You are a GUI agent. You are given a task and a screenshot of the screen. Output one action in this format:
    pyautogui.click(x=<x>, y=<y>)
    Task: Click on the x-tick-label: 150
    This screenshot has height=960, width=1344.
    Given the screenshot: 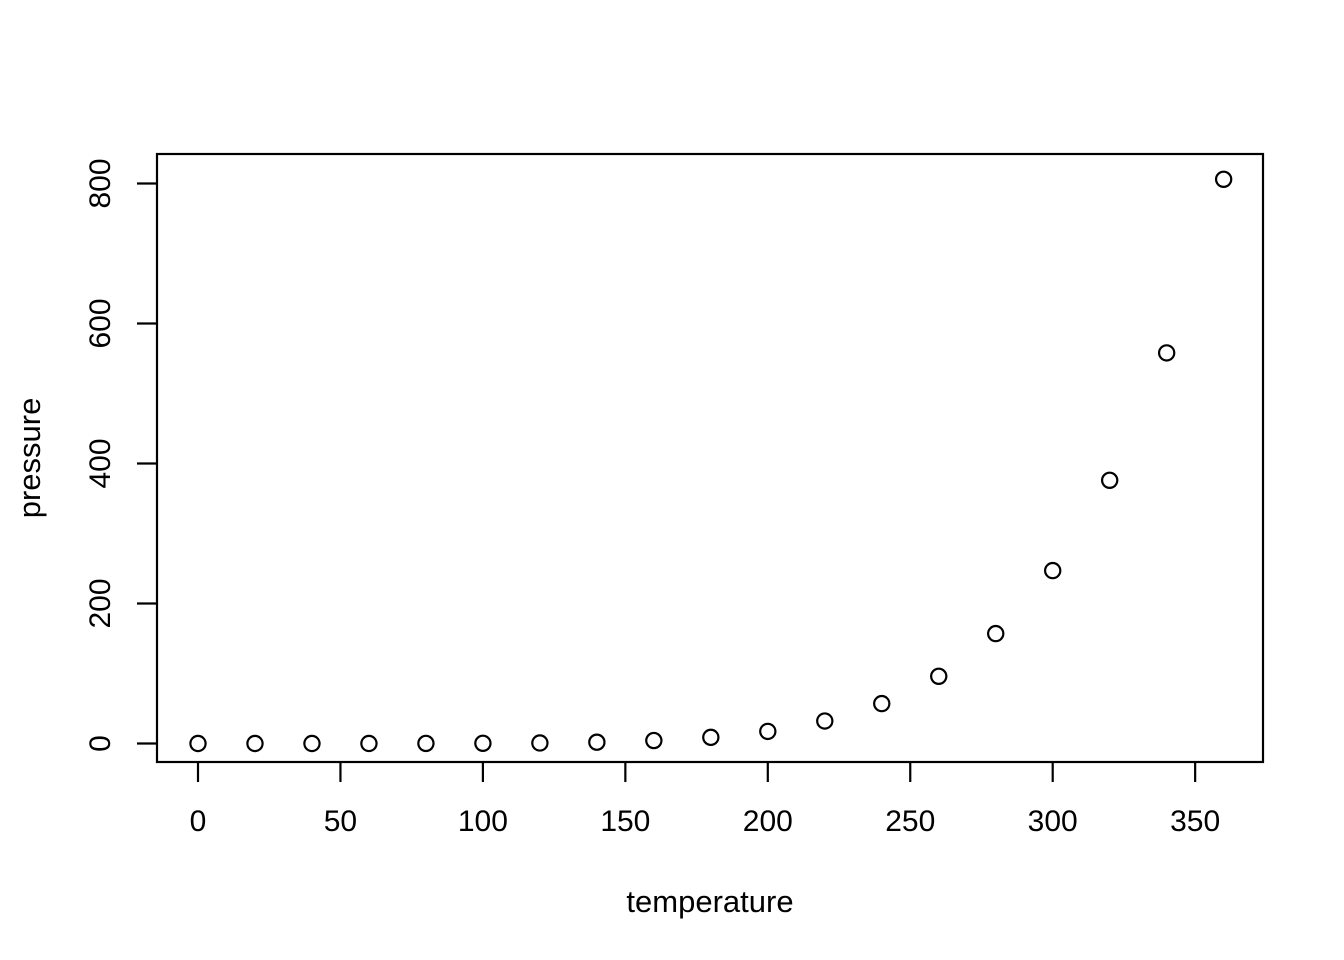 What is the action you would take?
    pyautogui.click(x=625, y=821)
    